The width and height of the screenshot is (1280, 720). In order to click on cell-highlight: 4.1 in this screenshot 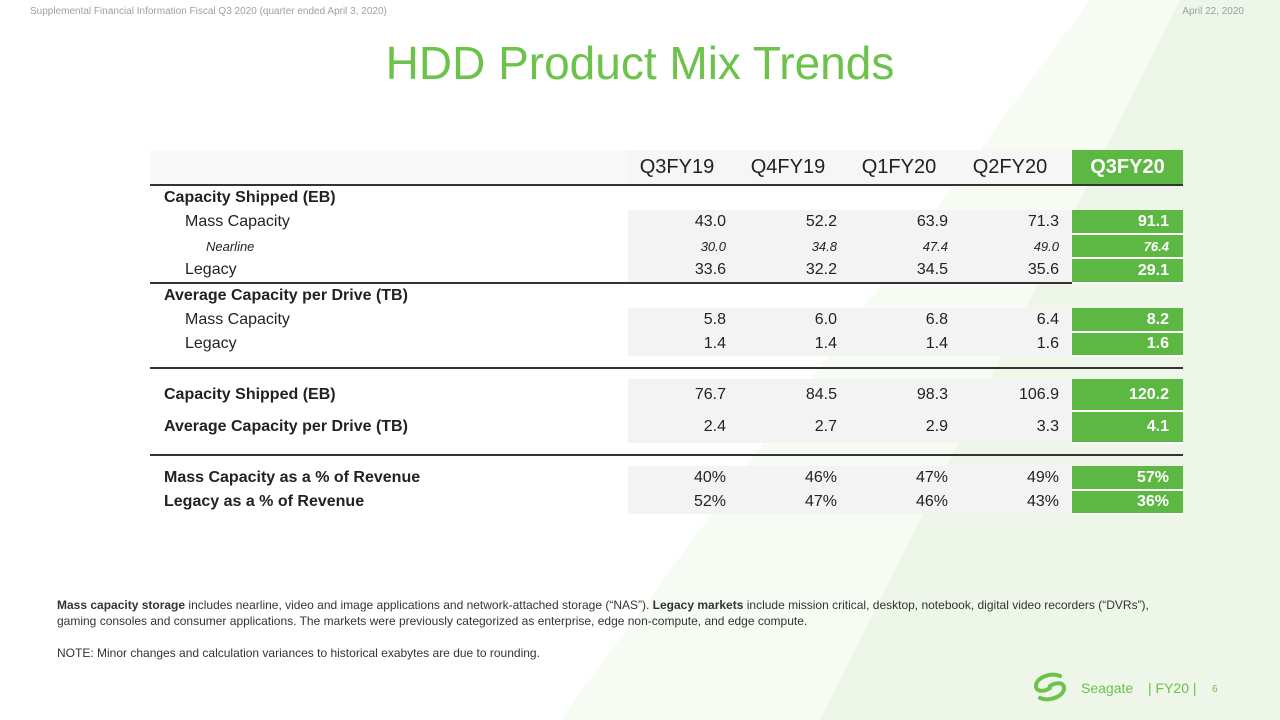, I will do `click(1127, 427)`.